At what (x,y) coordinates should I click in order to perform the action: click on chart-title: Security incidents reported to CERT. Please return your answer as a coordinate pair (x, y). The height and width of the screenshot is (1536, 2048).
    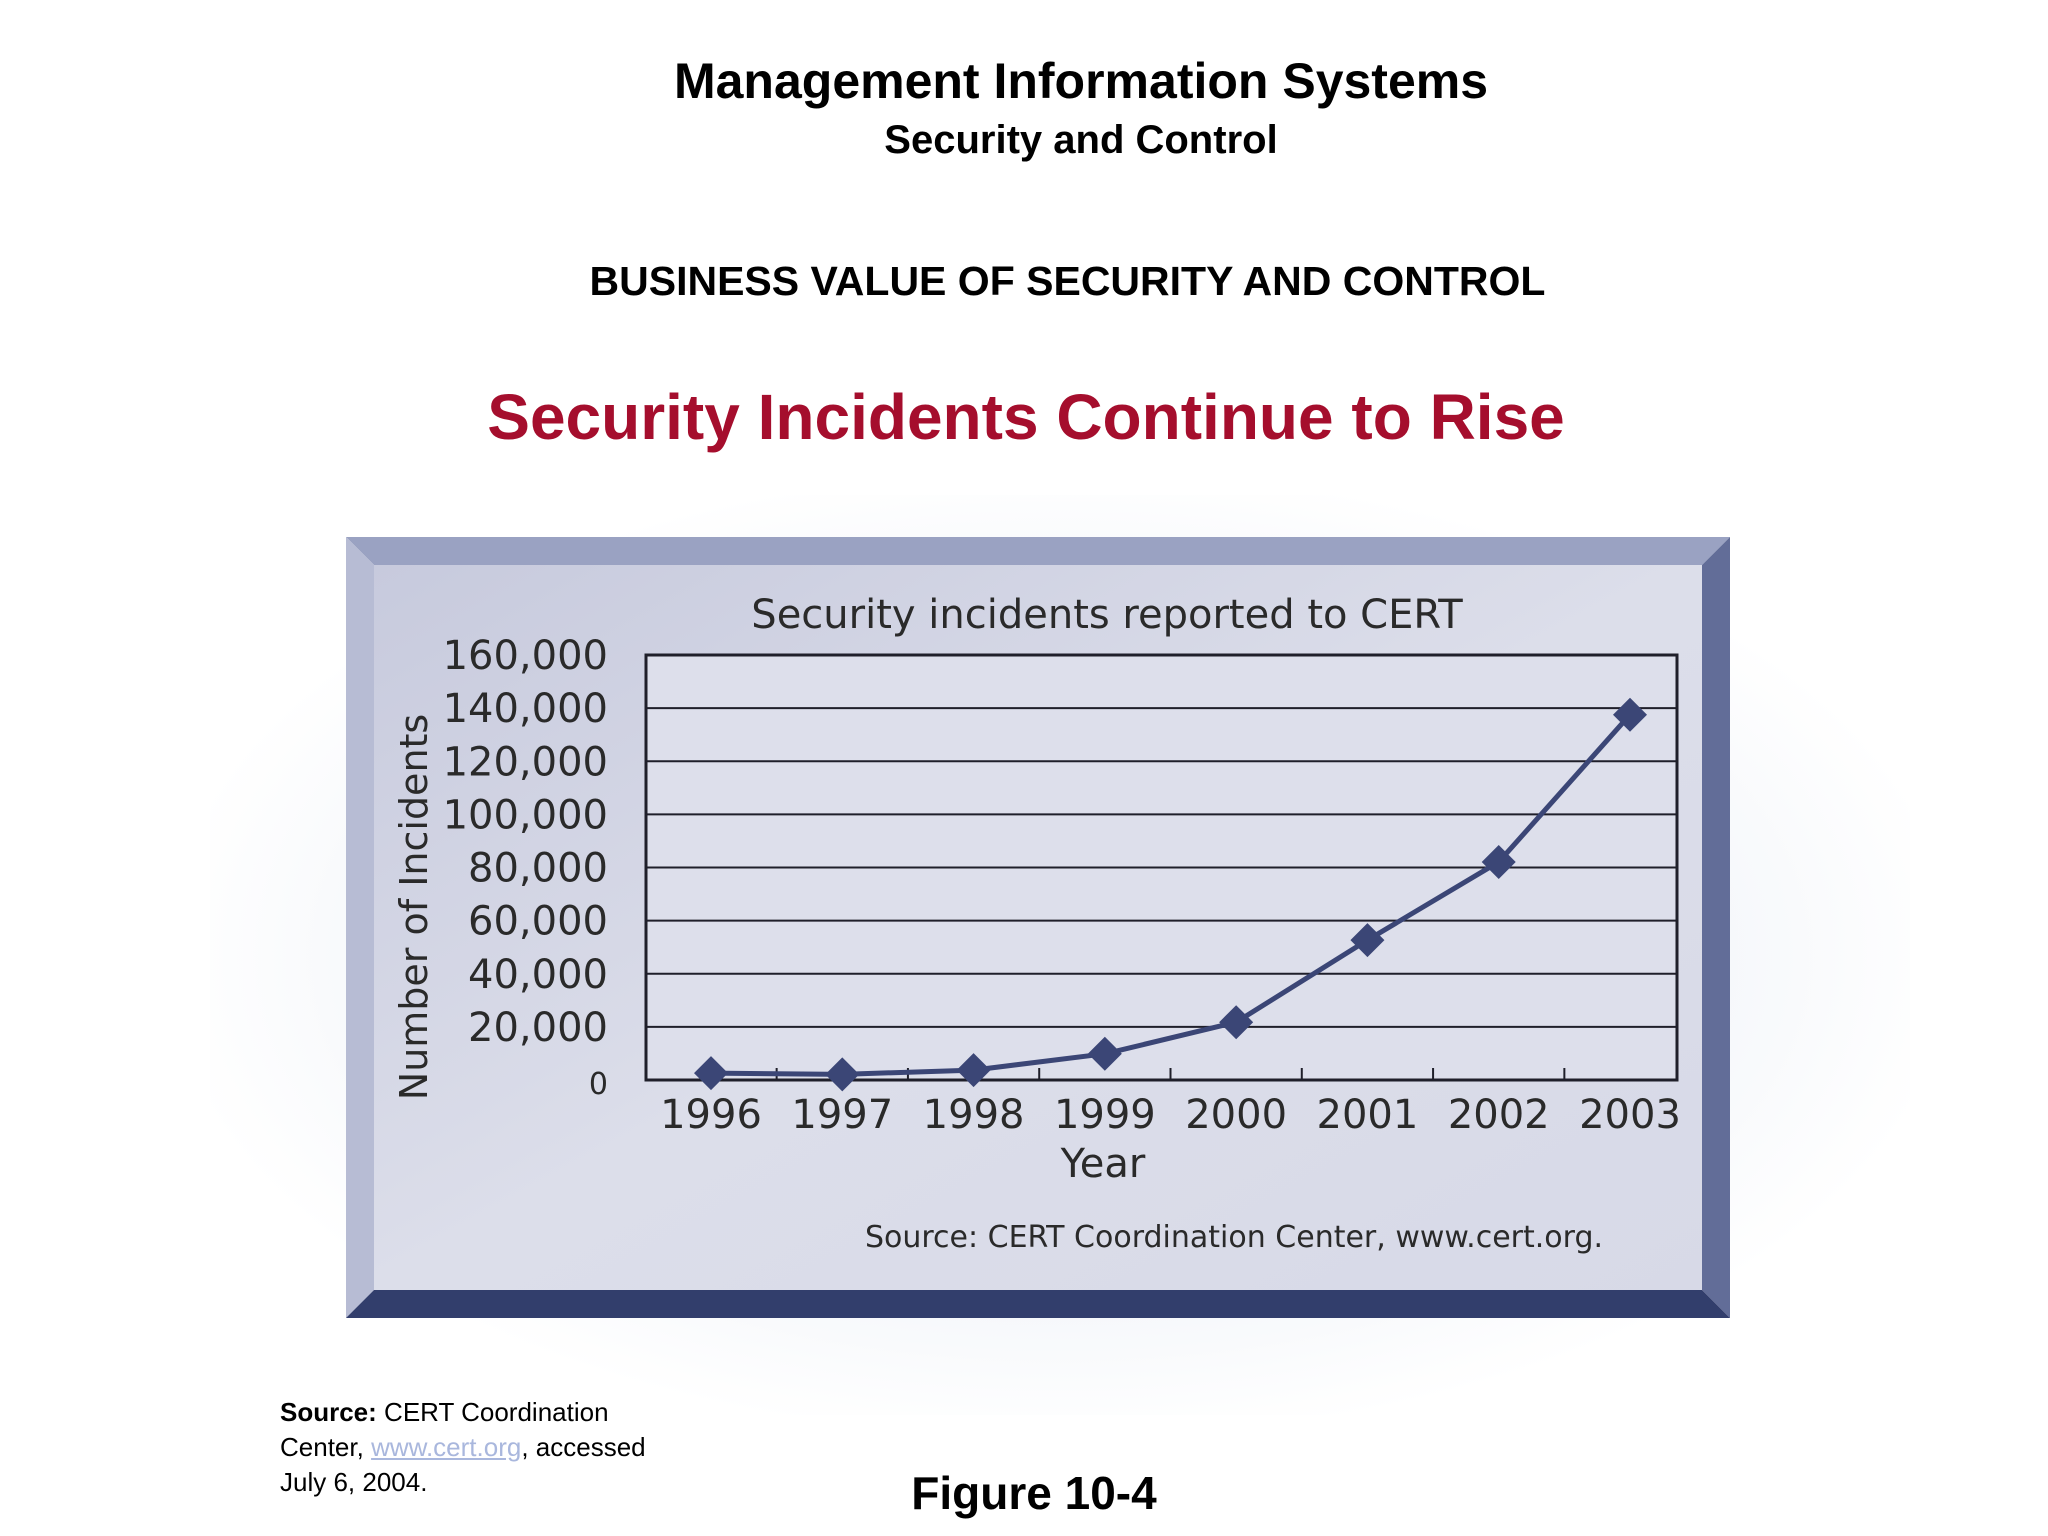
    Looking at the image, I should click on (1107, 615).